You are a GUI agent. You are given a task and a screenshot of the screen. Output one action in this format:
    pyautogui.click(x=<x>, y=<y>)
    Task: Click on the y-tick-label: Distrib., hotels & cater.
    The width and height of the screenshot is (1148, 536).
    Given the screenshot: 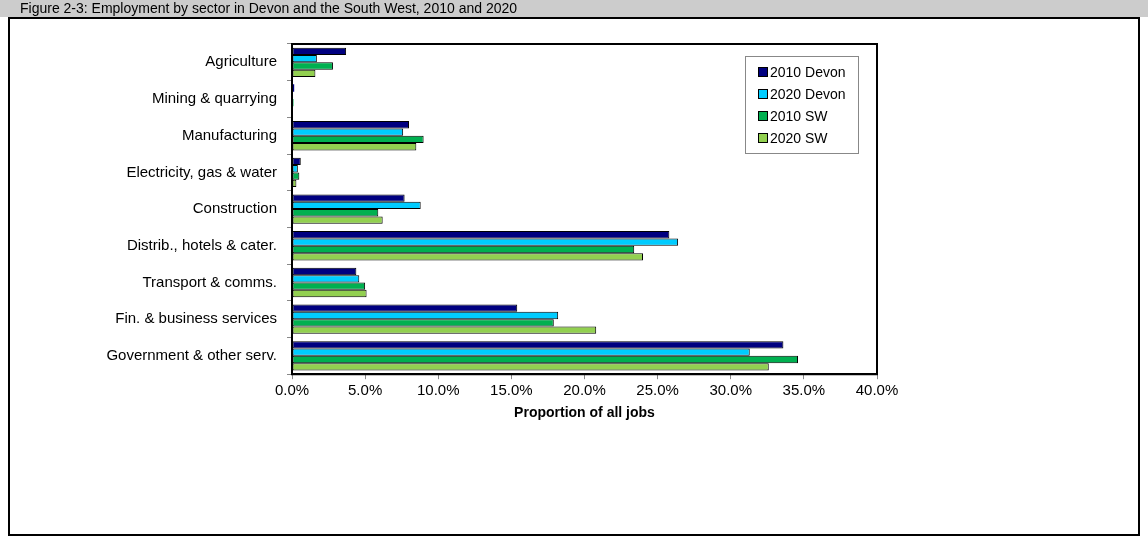 What is the action you would take?
    pyautogui.click(x=201, y=244)
    